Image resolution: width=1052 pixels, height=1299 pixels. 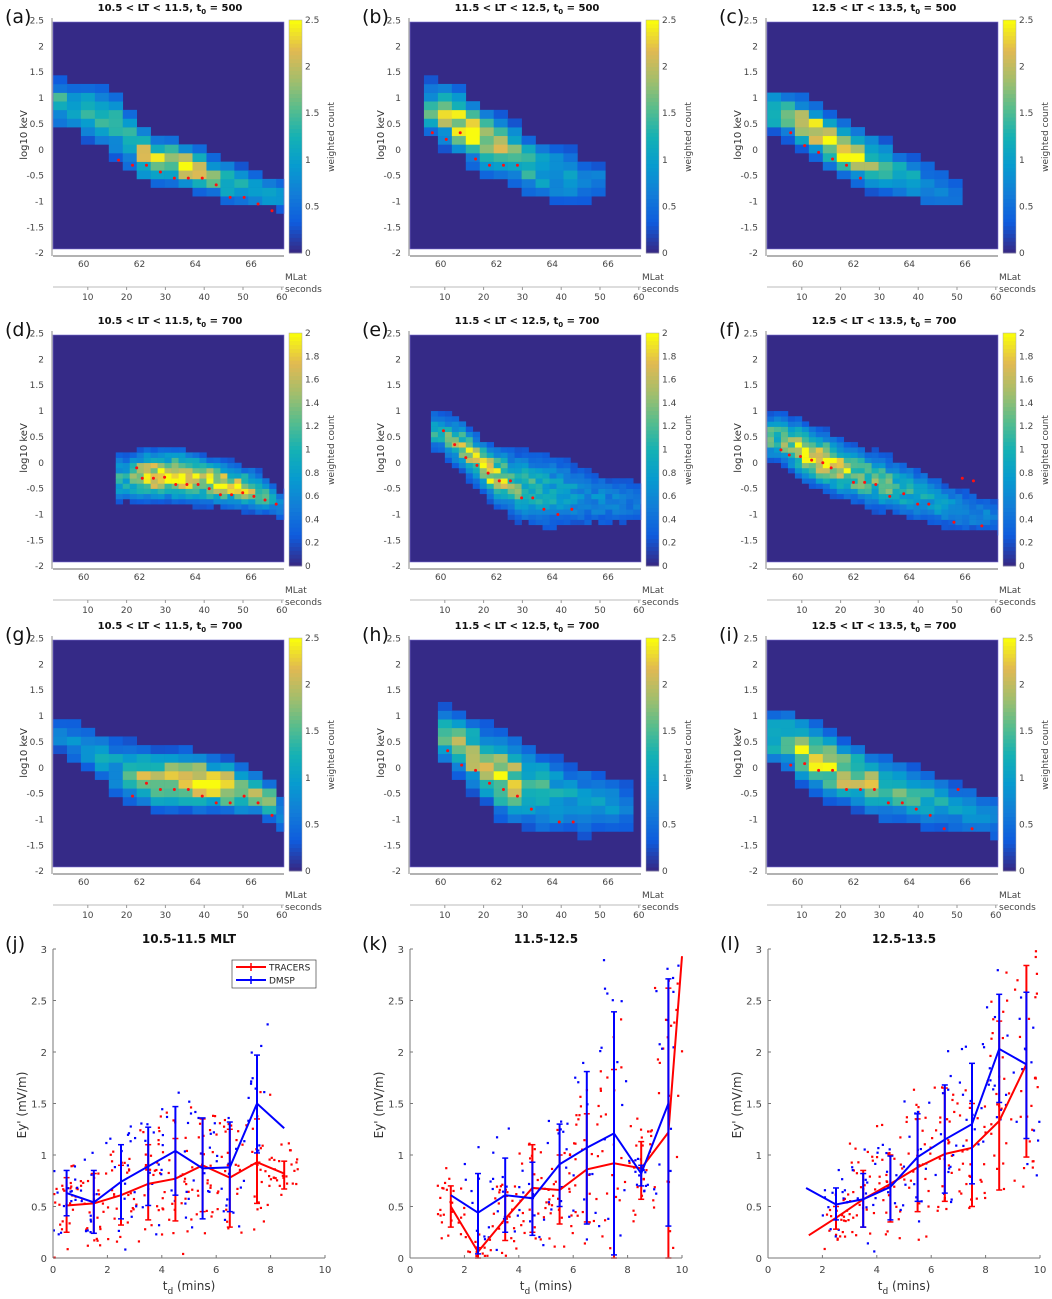 I want to click on title-tail: = 700, so click(x=581, y=626).